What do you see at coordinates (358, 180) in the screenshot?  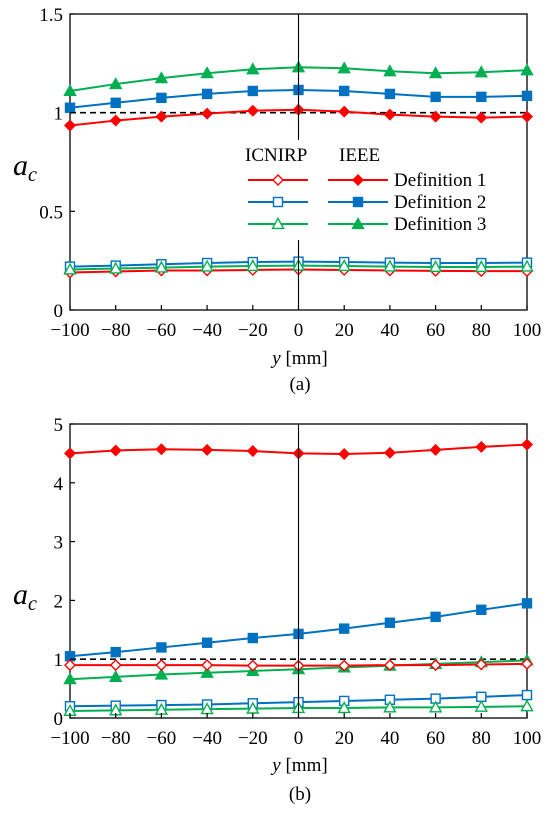 I see `legend-marker-ieee` at bounding box center [358, 180].